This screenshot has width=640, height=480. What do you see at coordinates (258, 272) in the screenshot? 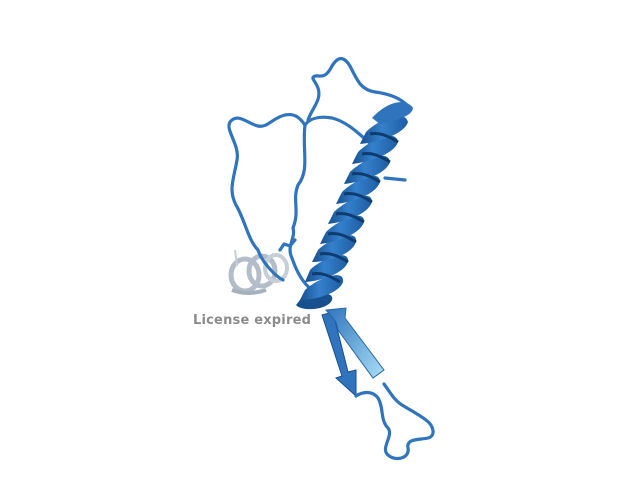
I see `background-helix` at bounding box center [258, 272].